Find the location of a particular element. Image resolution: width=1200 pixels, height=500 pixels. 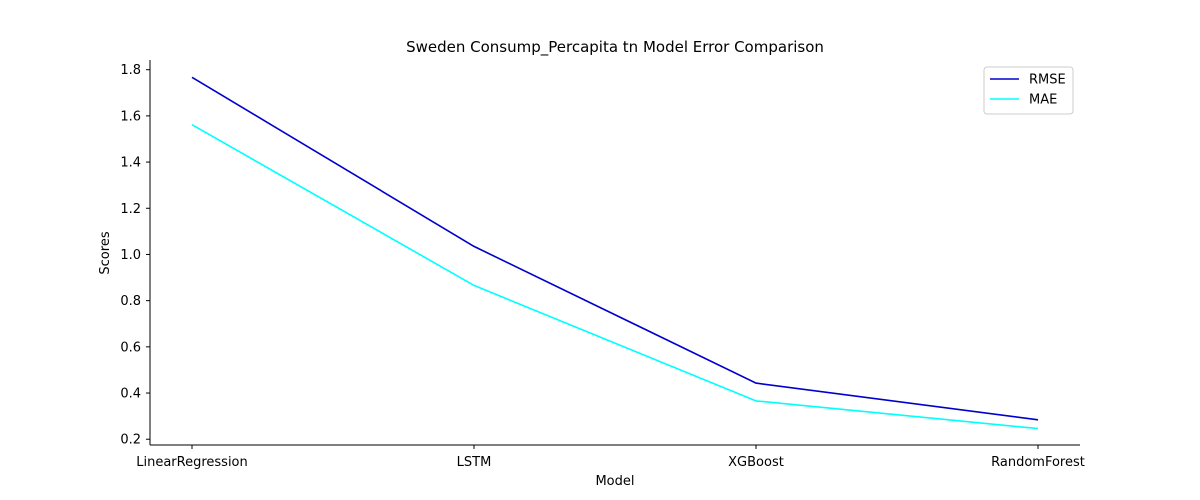

x-tick-label: XGBoost is located at coordinates (756, 462).